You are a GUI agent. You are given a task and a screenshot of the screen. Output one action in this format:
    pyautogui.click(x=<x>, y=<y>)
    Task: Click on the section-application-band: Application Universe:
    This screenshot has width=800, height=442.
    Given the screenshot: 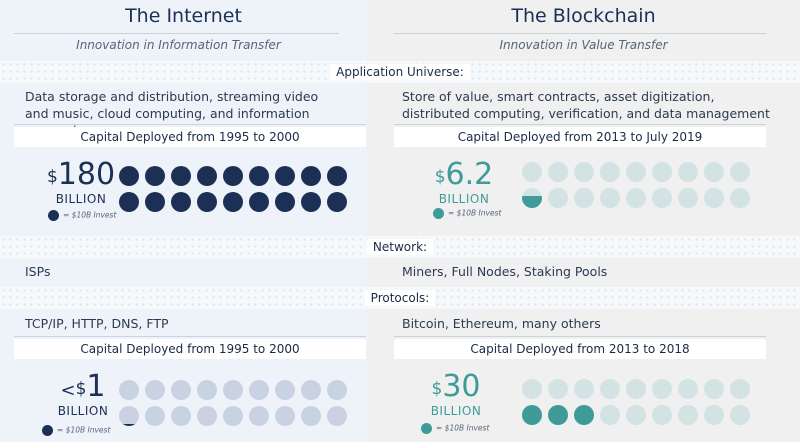 What is the action you would take?
    pyautogui.click(x=400, y=72)
    